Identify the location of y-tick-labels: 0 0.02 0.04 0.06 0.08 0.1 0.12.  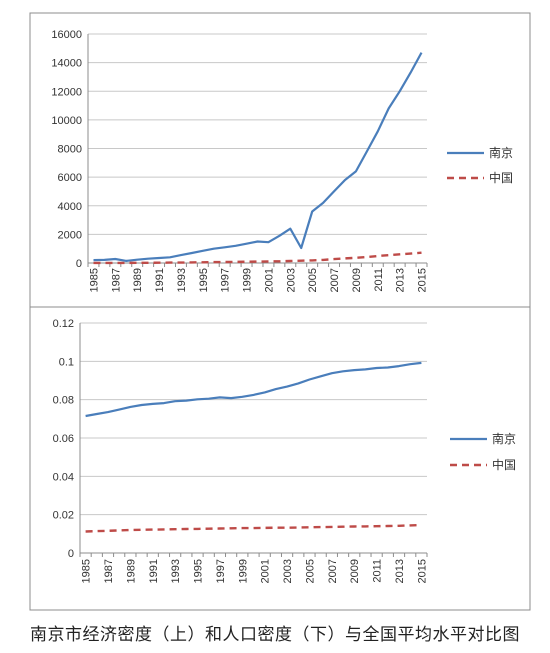
(63, 439).